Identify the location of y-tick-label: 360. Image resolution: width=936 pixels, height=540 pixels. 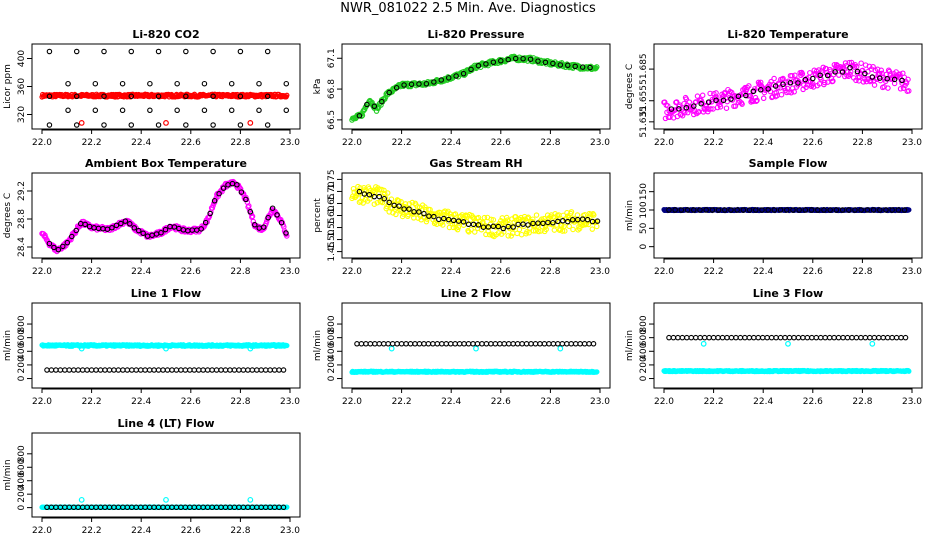
(22, 86).